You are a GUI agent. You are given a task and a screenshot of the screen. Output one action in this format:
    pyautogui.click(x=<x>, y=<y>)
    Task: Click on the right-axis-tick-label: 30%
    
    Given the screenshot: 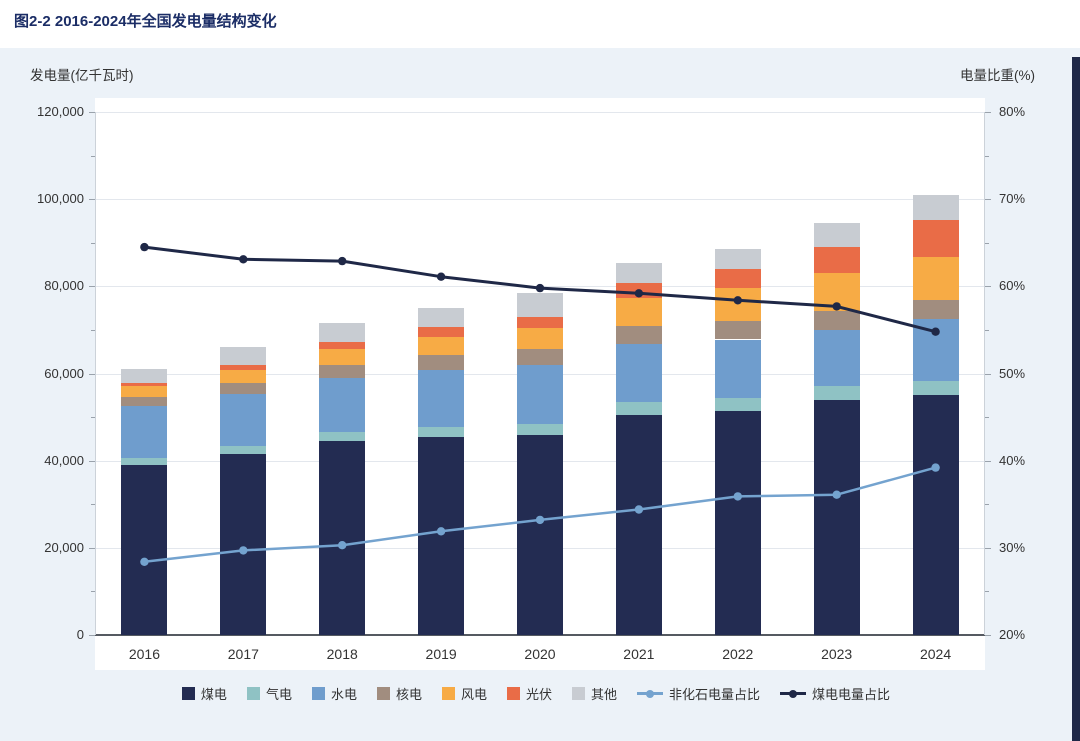 What is the action you would take?
    pyautogui.click(x=1012, y=547)
    